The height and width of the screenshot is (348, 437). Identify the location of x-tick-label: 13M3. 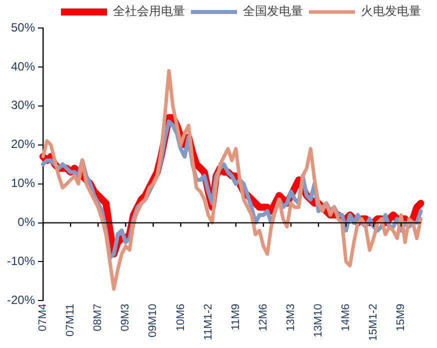
(290, 318).